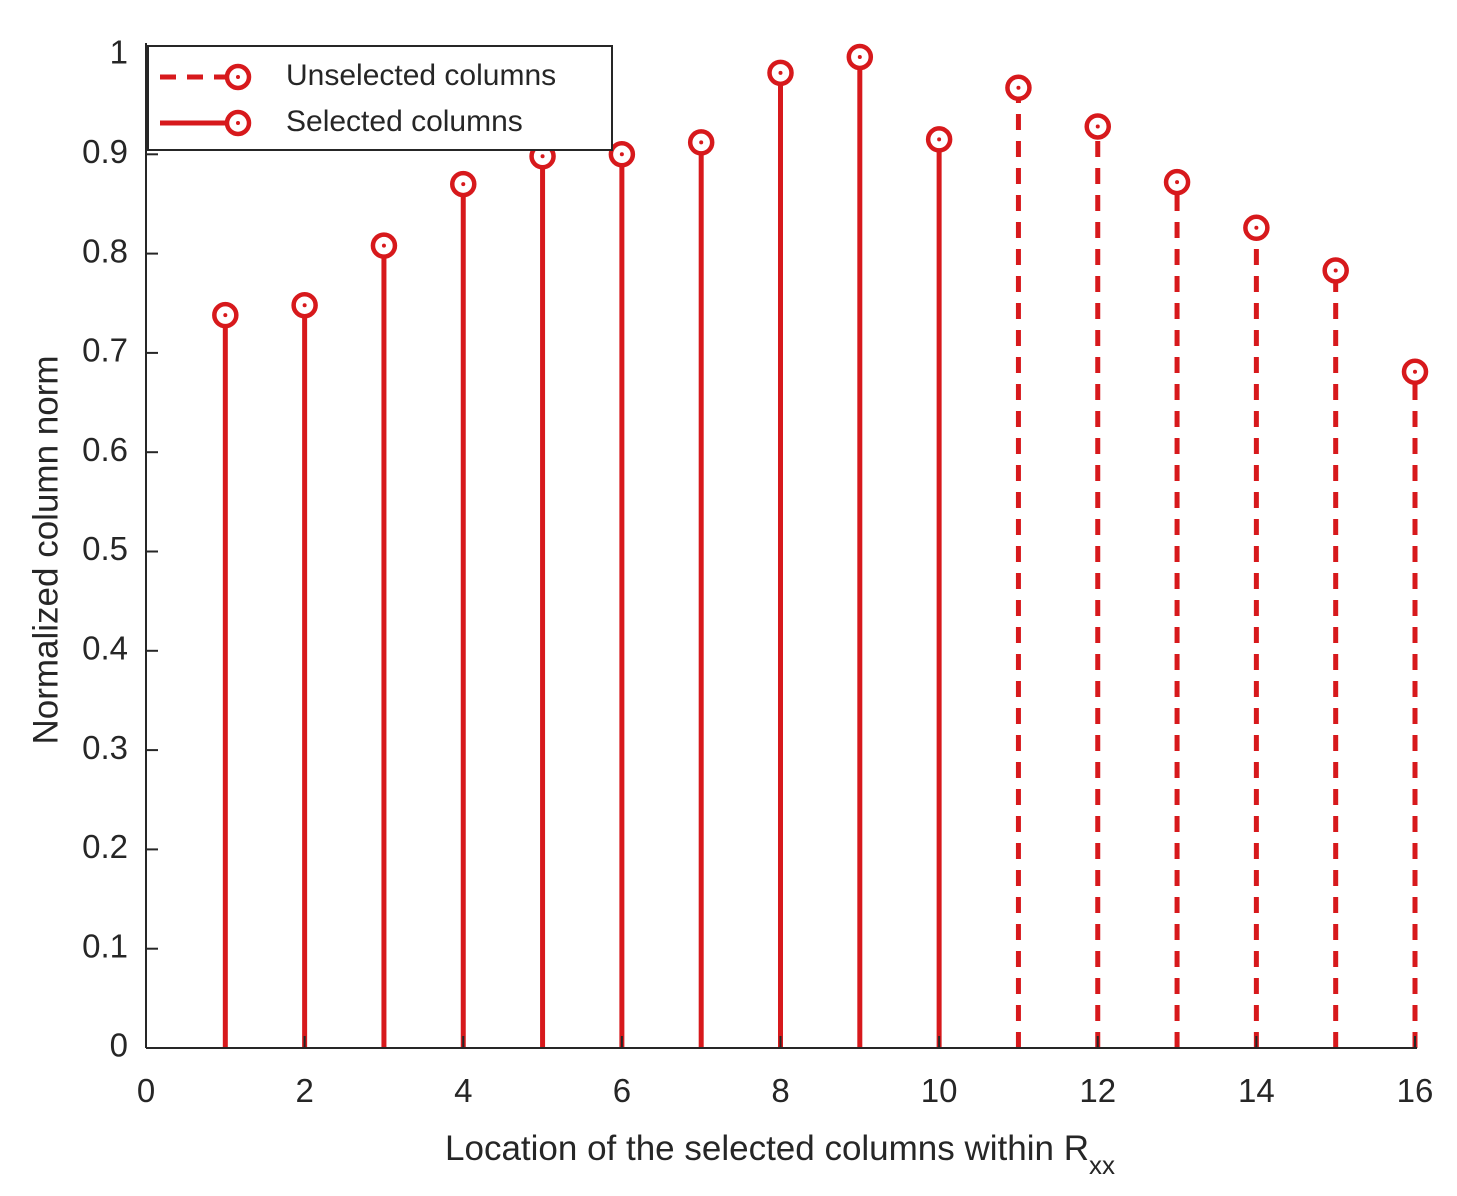 The width and height of the screenshot is (1457, 1196). I want to click on legend: Unselected columns Selected columns, so click(380, 98).